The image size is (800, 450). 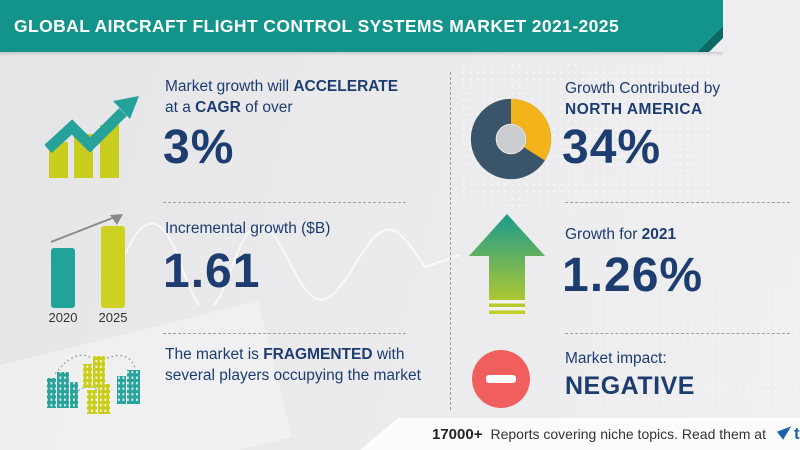 What do you see at coordinates (180, 107) in the screenshot?
I see `cagr-text: at a` at bounding box center [180, 107].